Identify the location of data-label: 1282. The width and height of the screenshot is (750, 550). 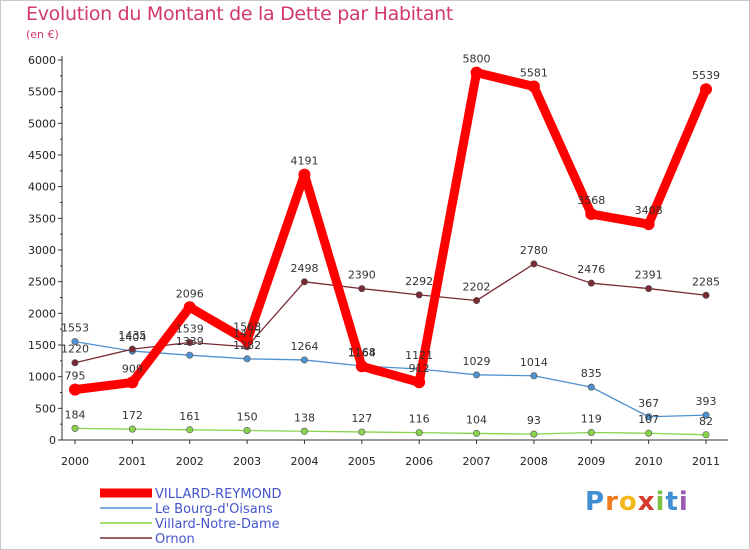
(247, 345).